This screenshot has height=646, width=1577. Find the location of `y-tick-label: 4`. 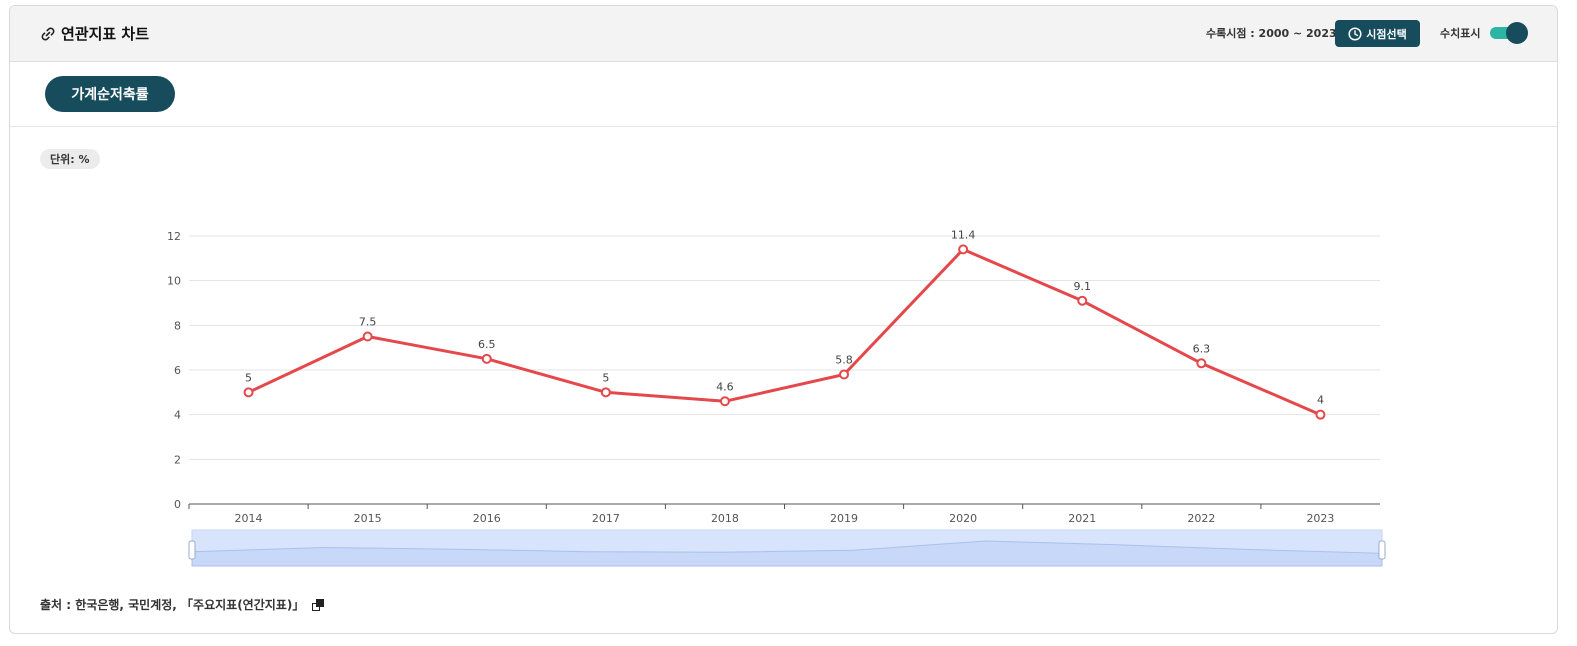

y-tick-label: 4 is located at coordinates (177, 415).